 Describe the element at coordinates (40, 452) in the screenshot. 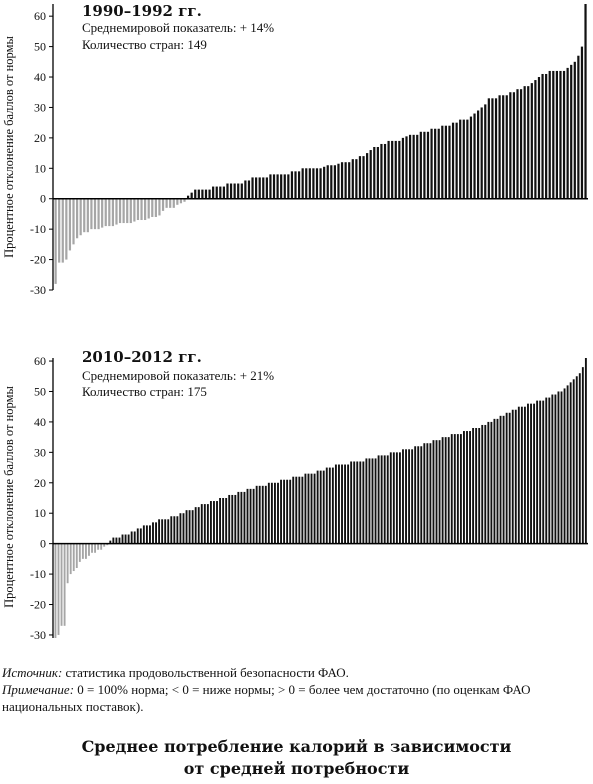

I see `y-tick-label: 30` at that location.